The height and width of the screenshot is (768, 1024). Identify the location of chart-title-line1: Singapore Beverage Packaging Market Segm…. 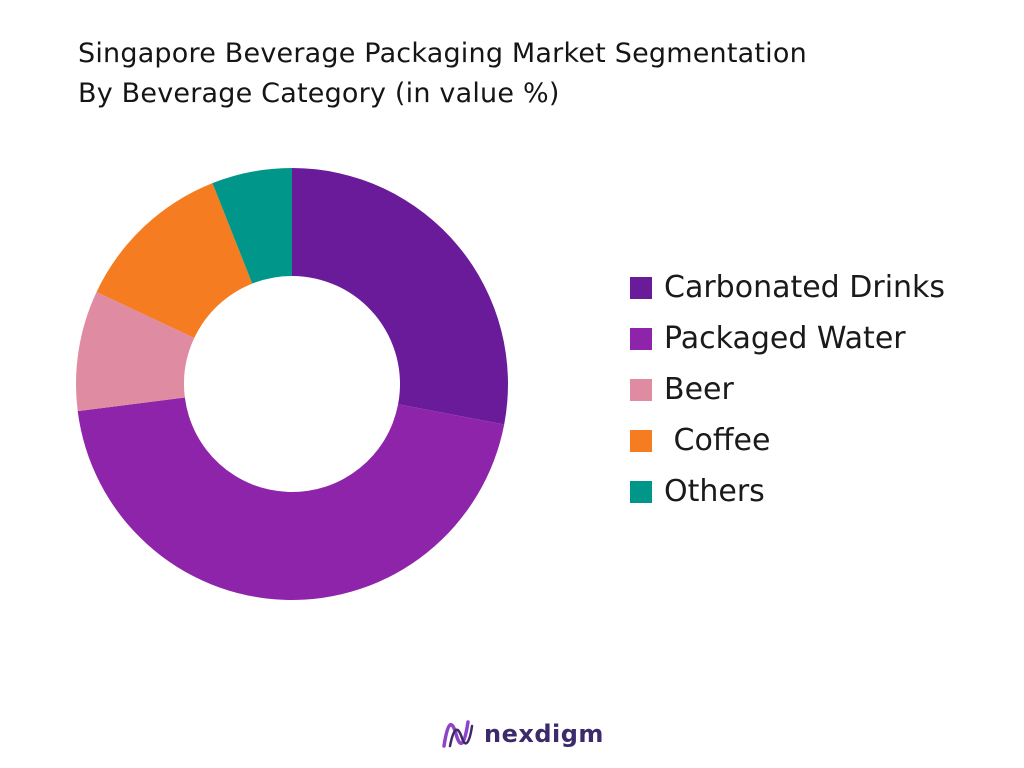
(442, 53).